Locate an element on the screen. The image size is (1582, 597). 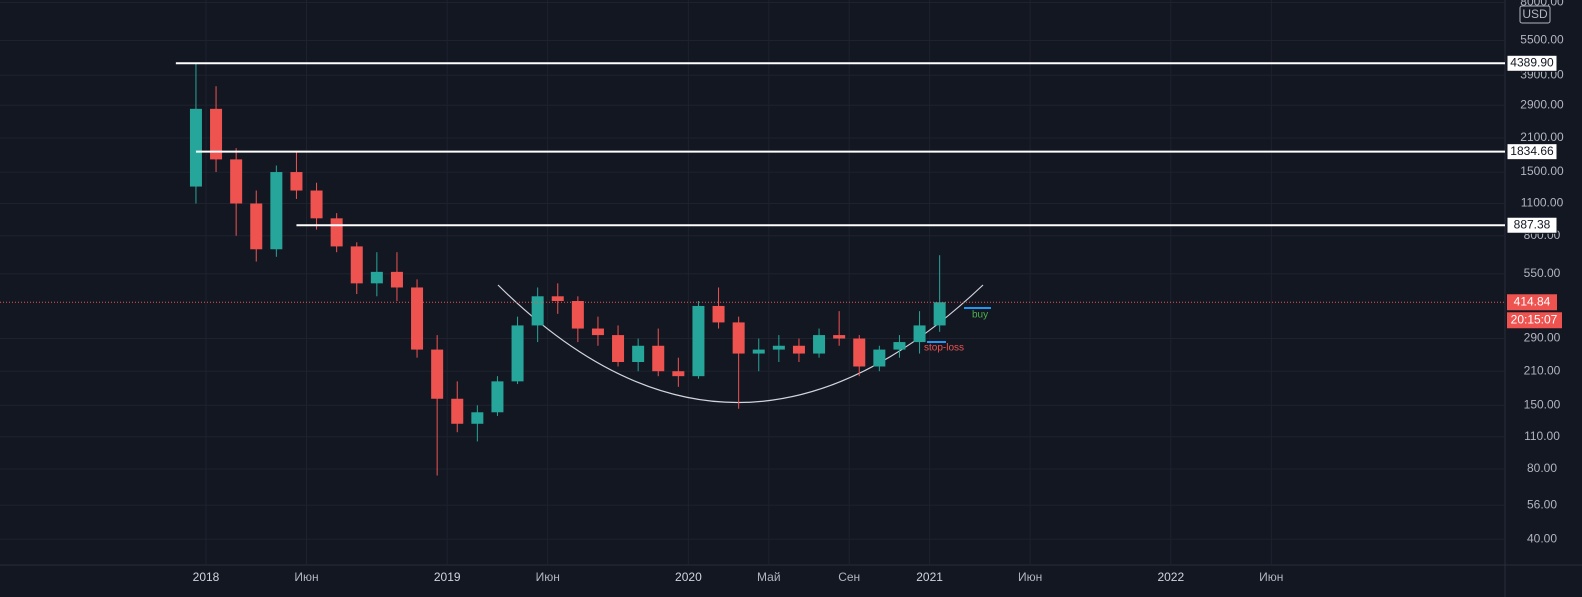
y-tick-label: 56.00 is located at coordinates (1542, 504).